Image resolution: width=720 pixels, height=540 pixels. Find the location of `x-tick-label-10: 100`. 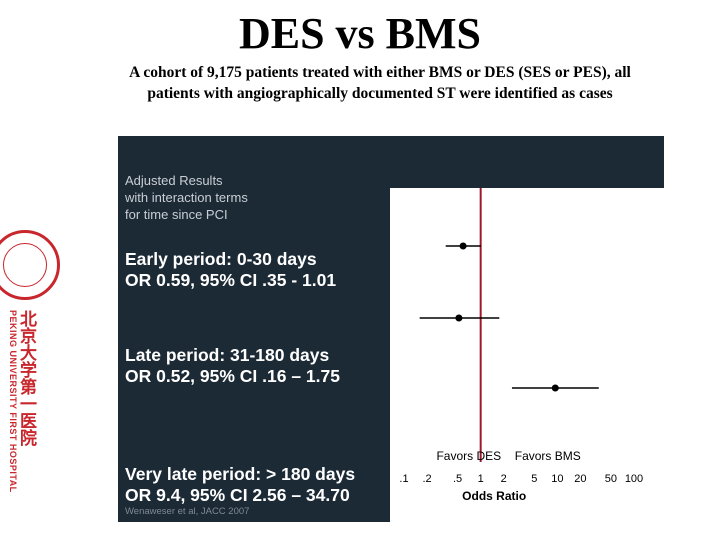

x-tick-label-10: 100 is located at coordinates (634, 479).